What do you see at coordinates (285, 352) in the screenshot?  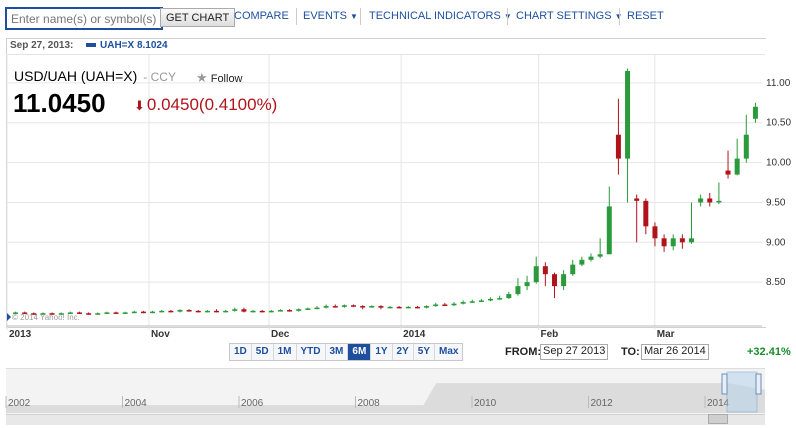 I see `range-button-1m: 1M` at bounding box center [285, 352].